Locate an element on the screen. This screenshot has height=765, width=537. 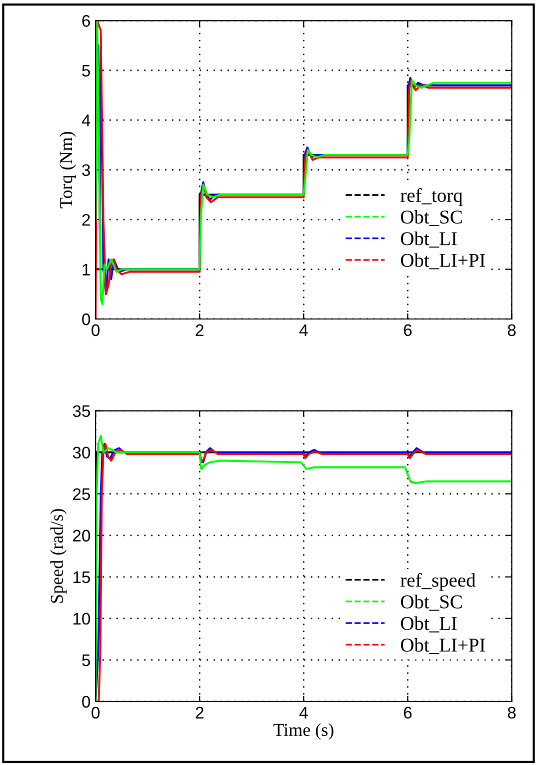
y-tick-label: 10 is located at coordinates (81, 618).